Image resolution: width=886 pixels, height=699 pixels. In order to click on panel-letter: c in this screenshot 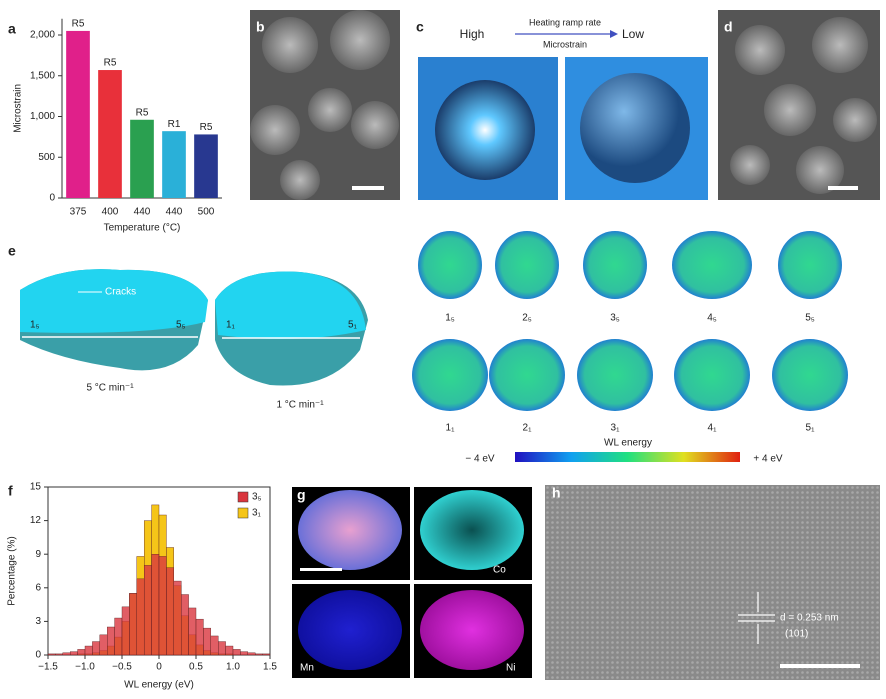, I will do `click(420, 27)`.